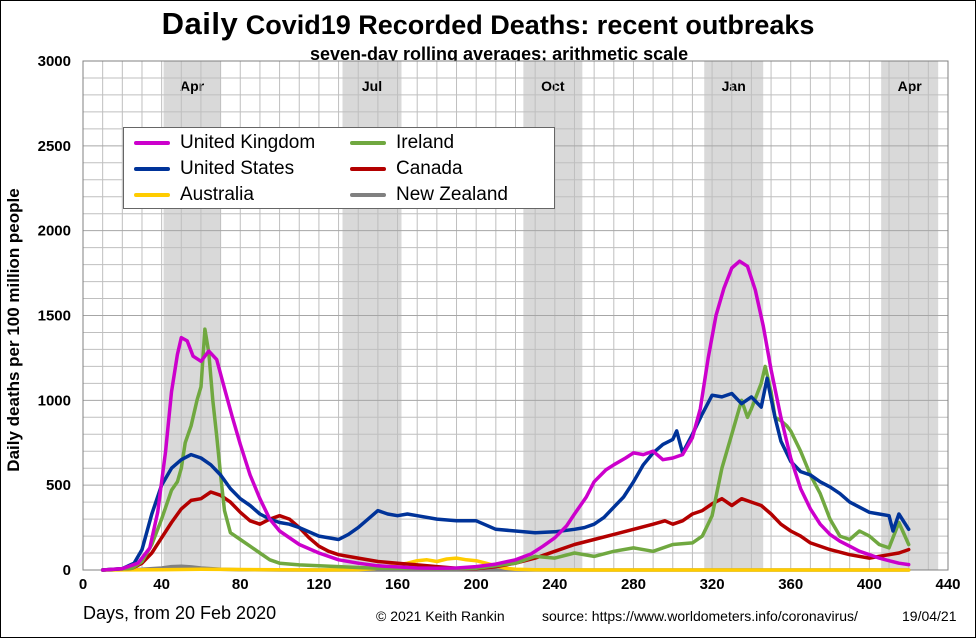 This screenshot has width=976, height=638. Describe the element at coordinates (440, 616) in the screenshot. I see `copyright-credit: © 2021 Keith Rankin` at that location.